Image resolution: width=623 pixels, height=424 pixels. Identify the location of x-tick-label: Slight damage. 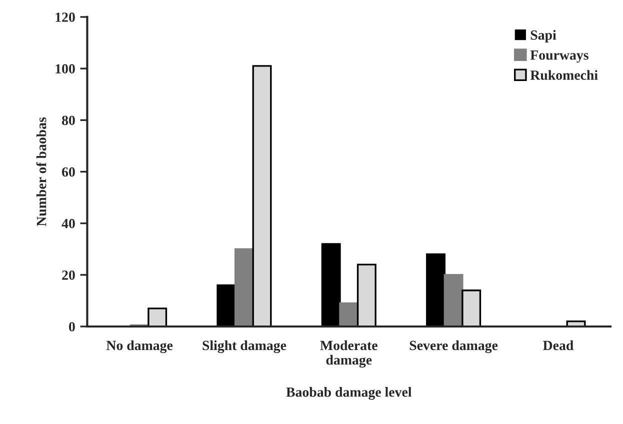
(244, 347).